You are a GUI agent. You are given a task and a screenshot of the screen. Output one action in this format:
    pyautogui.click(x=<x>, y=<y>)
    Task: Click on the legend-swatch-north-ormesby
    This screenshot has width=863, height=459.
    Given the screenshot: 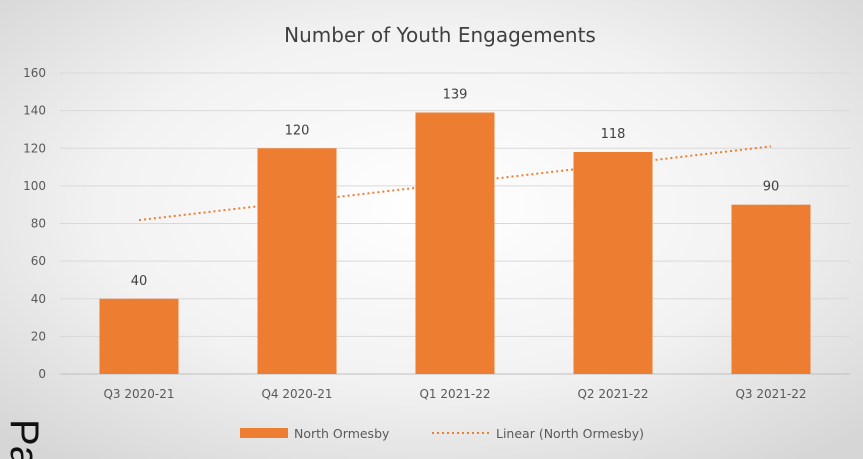 What is the action you would take?
    pyautogui.click(x=264, y=433)
    